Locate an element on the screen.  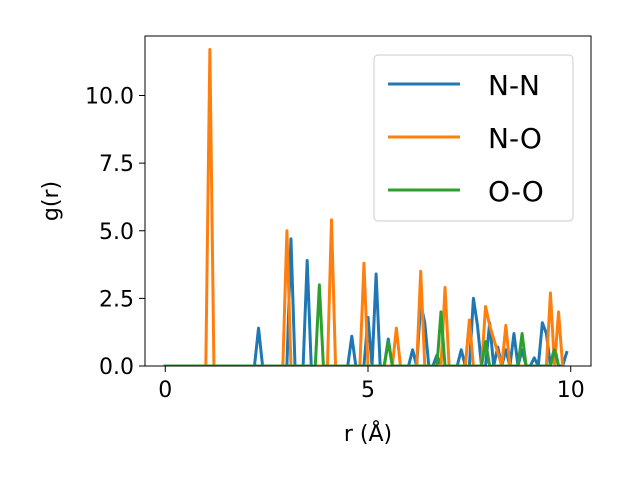
y-tick-label: 0.0 is located at coordinates (116, 367).